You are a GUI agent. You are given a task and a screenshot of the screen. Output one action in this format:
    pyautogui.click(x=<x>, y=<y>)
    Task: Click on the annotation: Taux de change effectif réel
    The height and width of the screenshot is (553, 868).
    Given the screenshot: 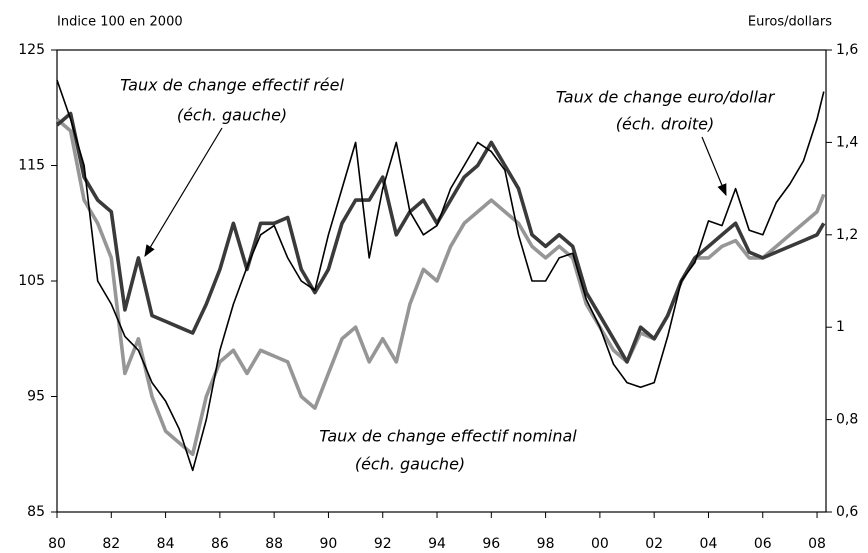 What is the action you would take?
    pyautogui.click(x=232, y=85)
    